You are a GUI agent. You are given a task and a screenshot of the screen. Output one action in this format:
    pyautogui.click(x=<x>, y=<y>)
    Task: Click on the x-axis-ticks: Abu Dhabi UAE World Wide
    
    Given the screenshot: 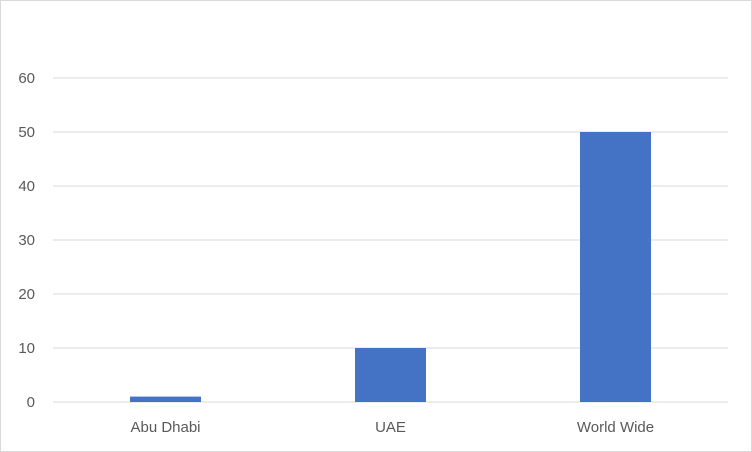 What is the action you would take?
    pyautogui.click(x=392, y=427)
    